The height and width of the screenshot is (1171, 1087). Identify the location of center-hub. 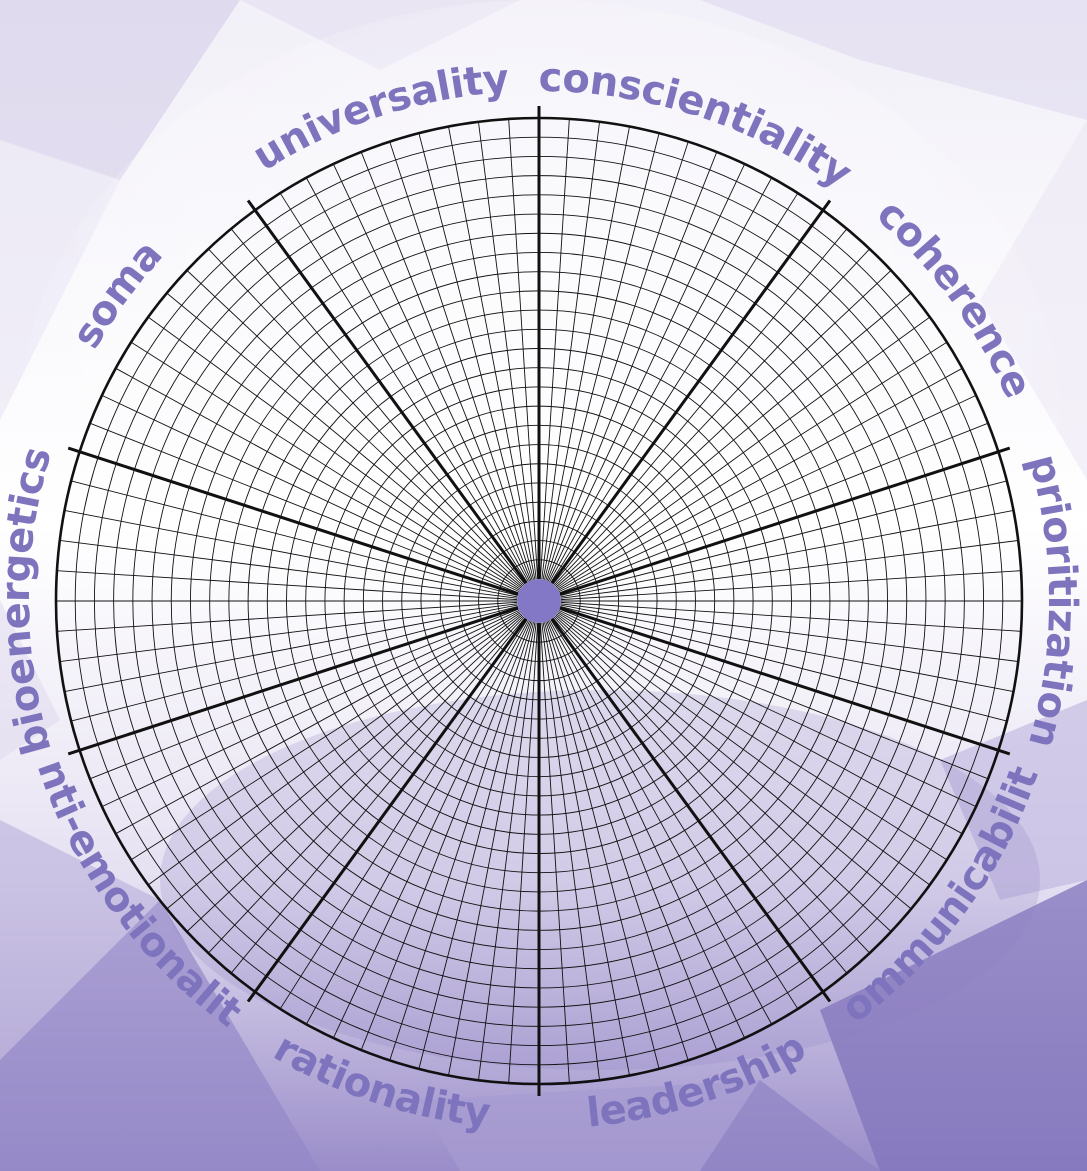
(539, 601).